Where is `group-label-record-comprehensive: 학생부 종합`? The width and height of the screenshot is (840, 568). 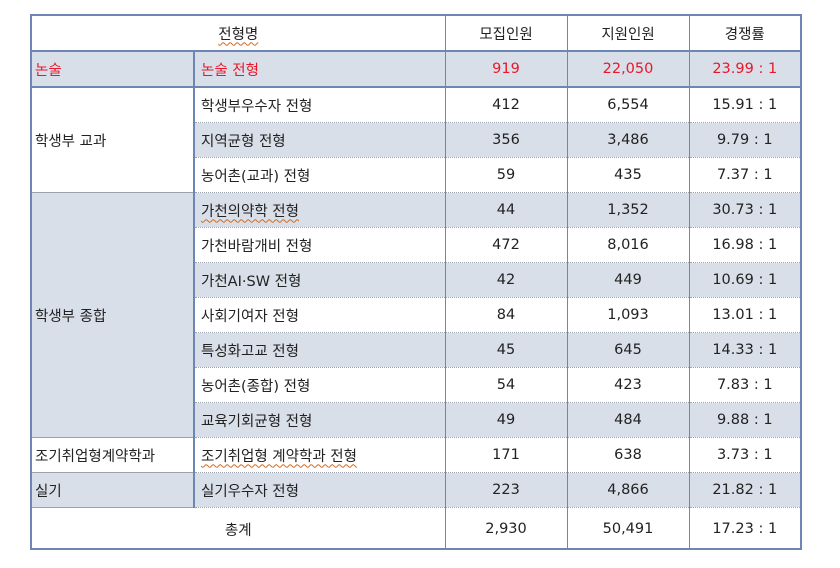 group-label-record-comprehensive: 학생부 종합 is located at coordinates (113, 315).